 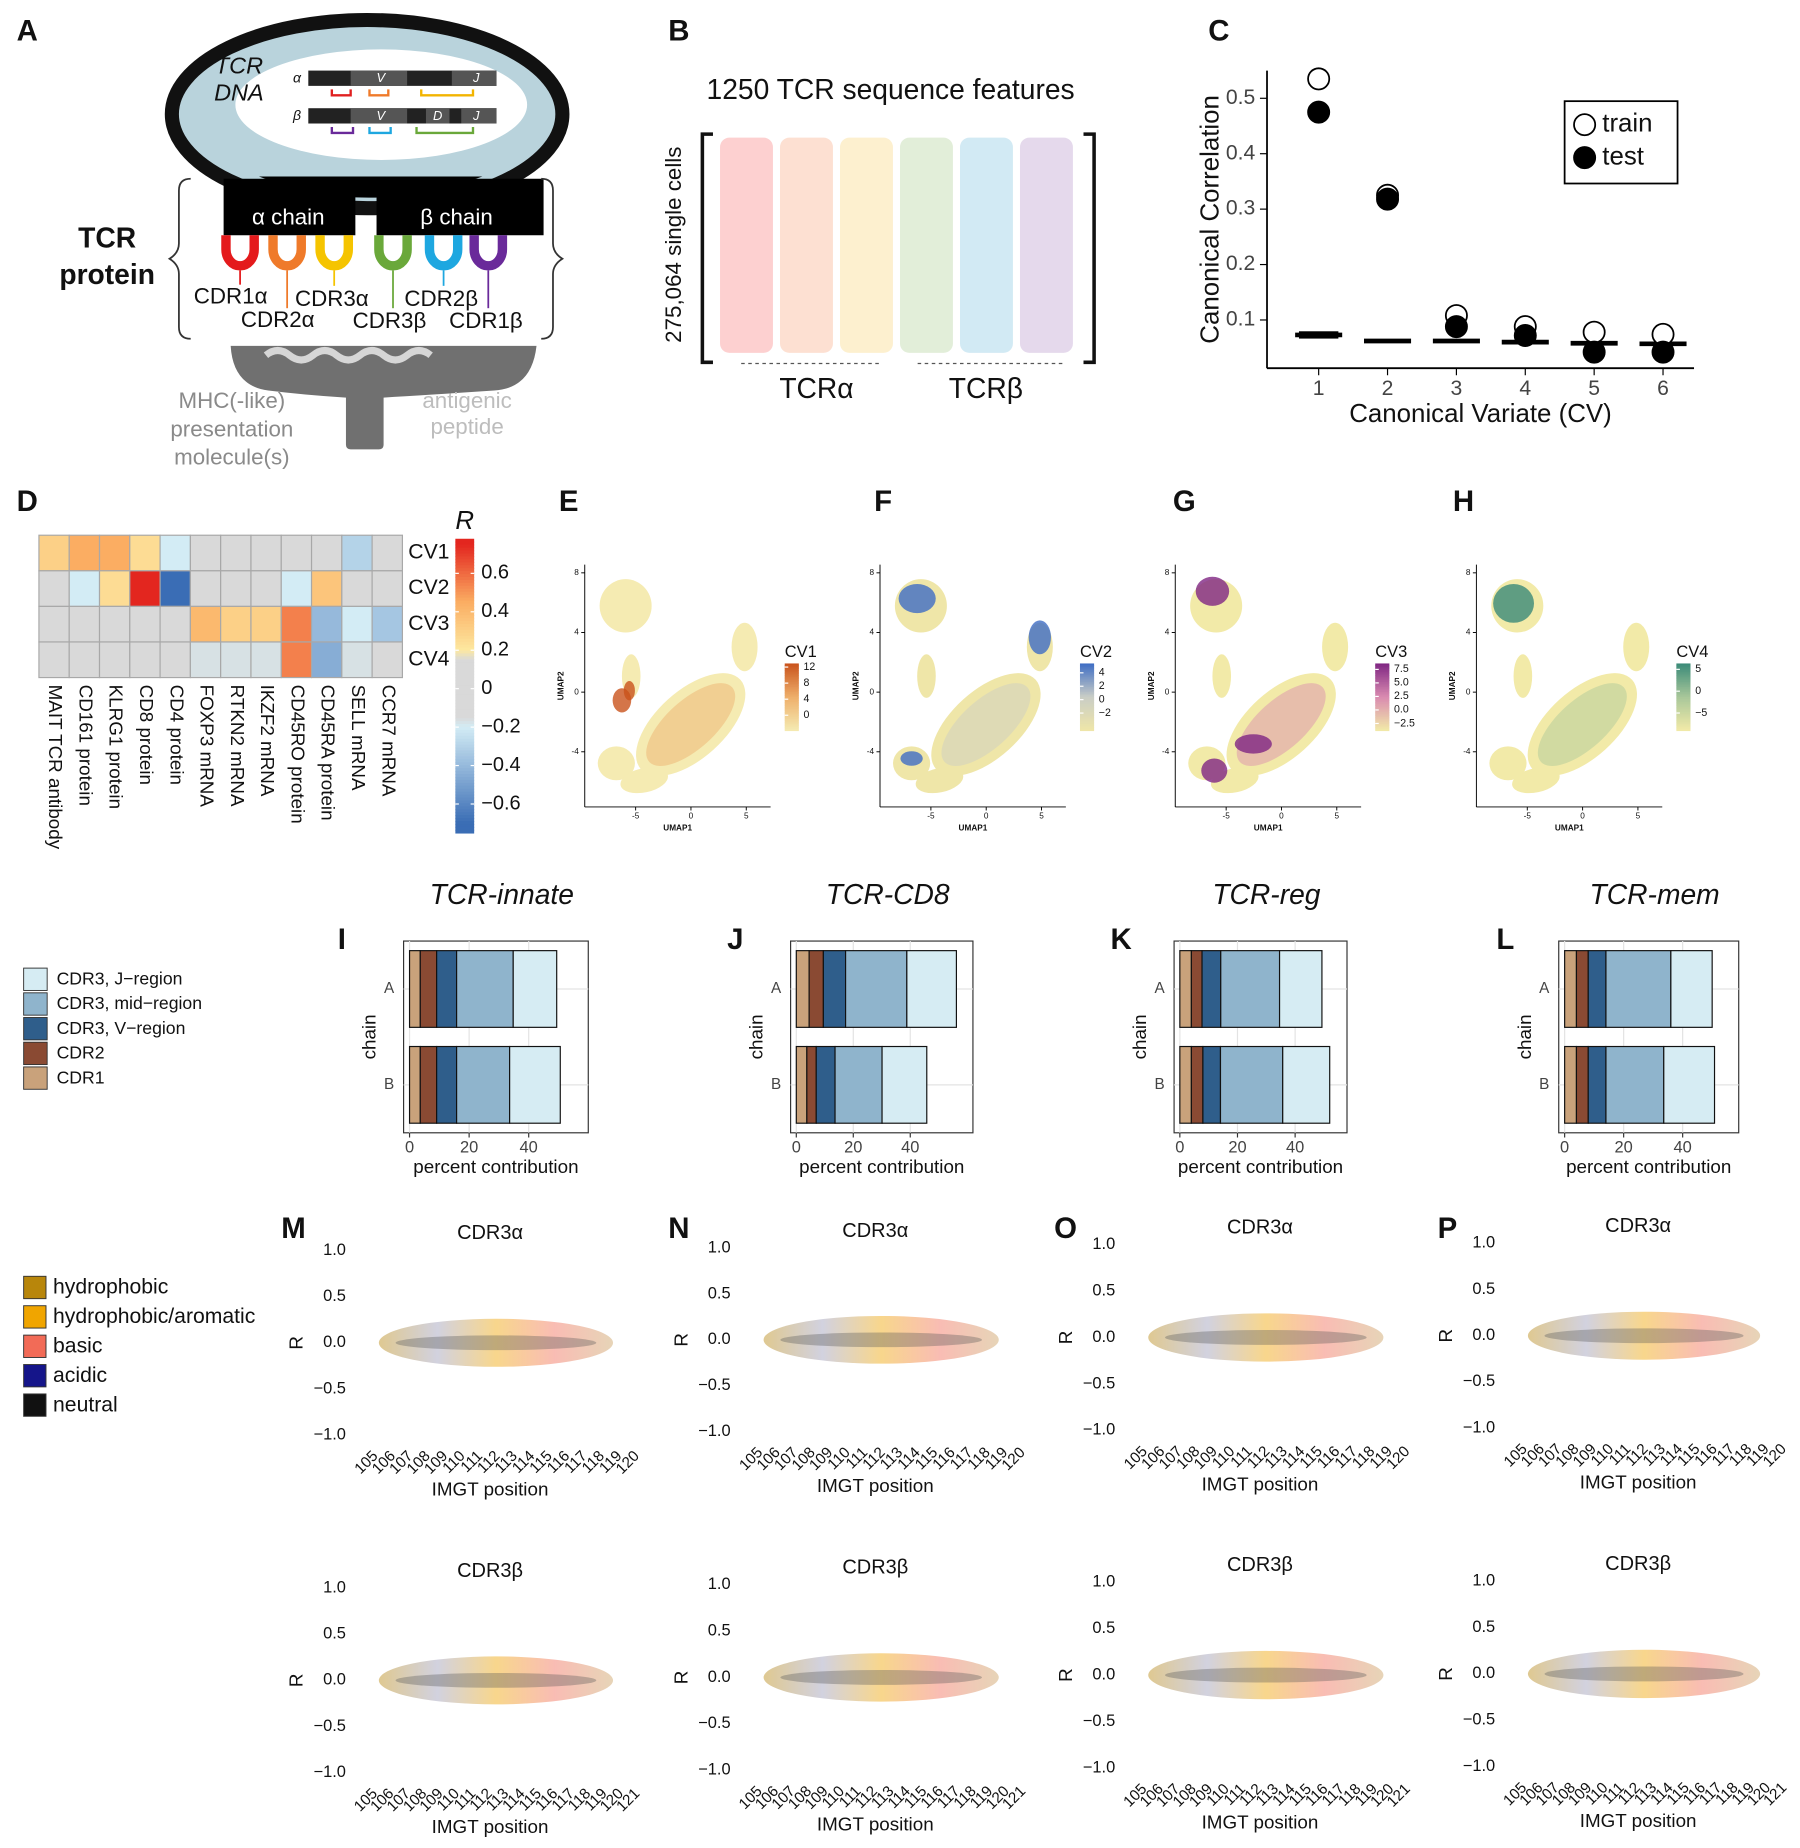 What do you see at coordinates (986, 388) in the screenshot?
I see `group-label: TCRβ` at bounding box center [986, 388].